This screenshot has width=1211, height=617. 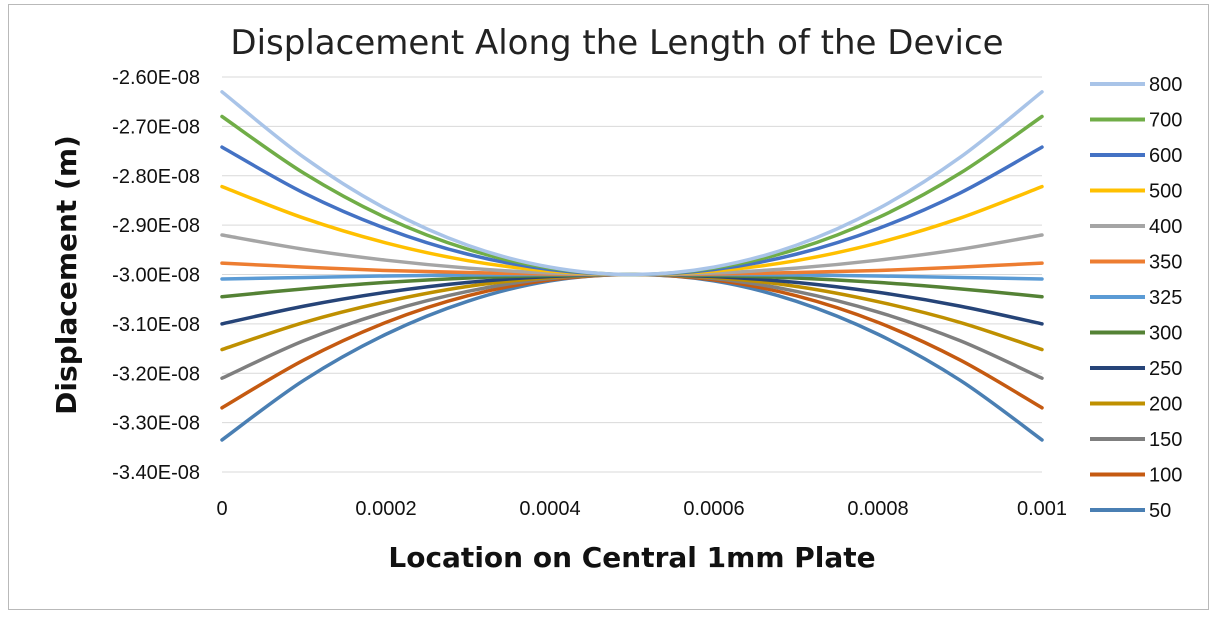 I want to click on x-tick-label: 0.0002, so click(x=385, y=509).